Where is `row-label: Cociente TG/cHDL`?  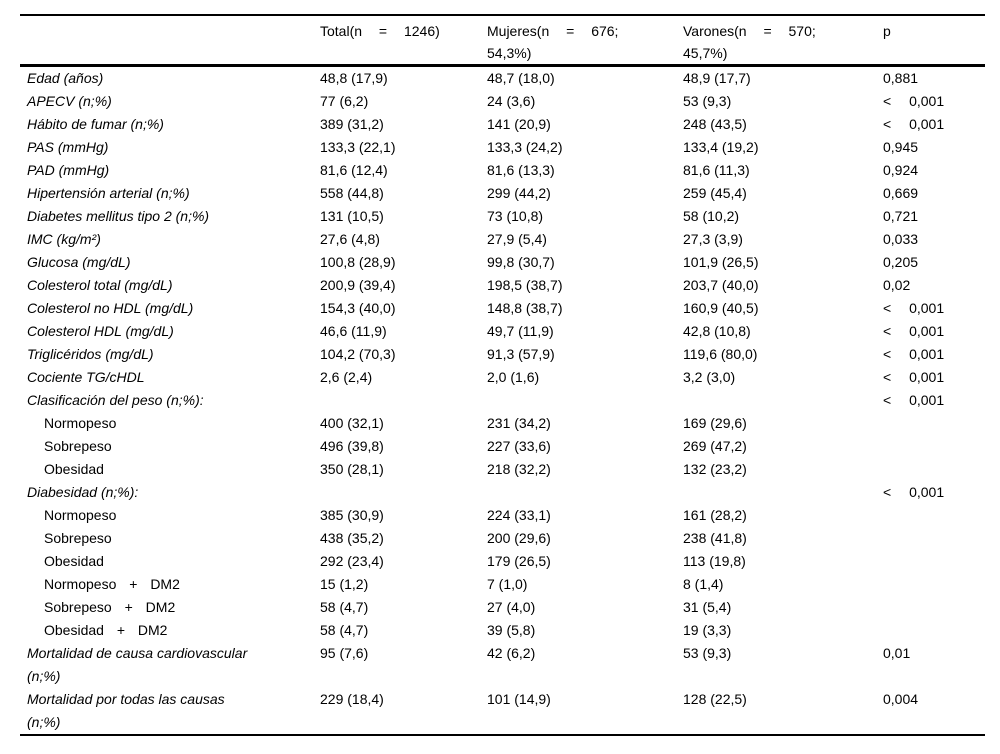
row-label: Cociente TG/cHDL is located at coordinates (86, 377).